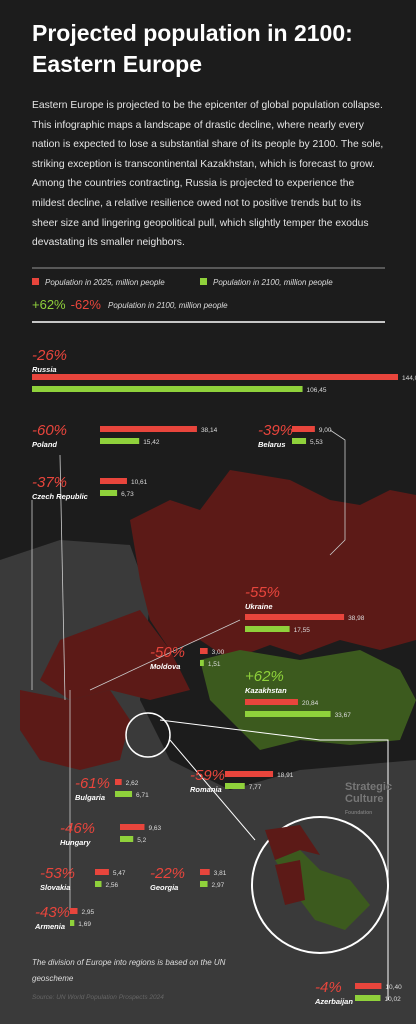 The width and height of the screenshot is (416, 1024). What do you see at coordinates (167, 652) in the screenshot?
I see `change-label: -50%` at bounding box center [167, 652].